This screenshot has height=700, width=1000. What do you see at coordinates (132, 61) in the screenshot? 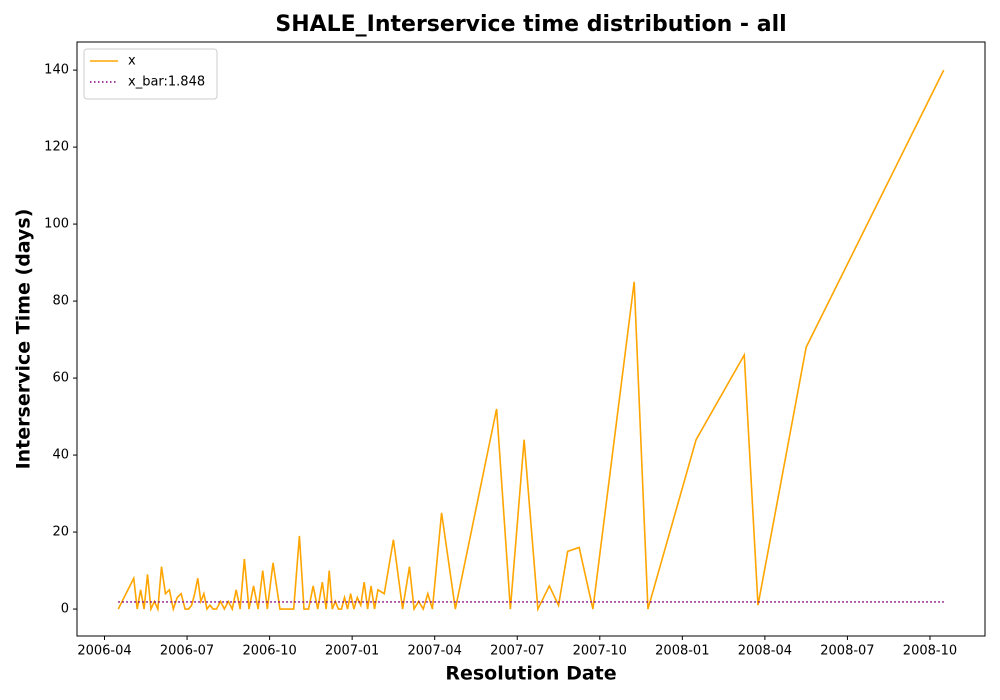
I see `legend-label: x` at bounding box center [132, 61].